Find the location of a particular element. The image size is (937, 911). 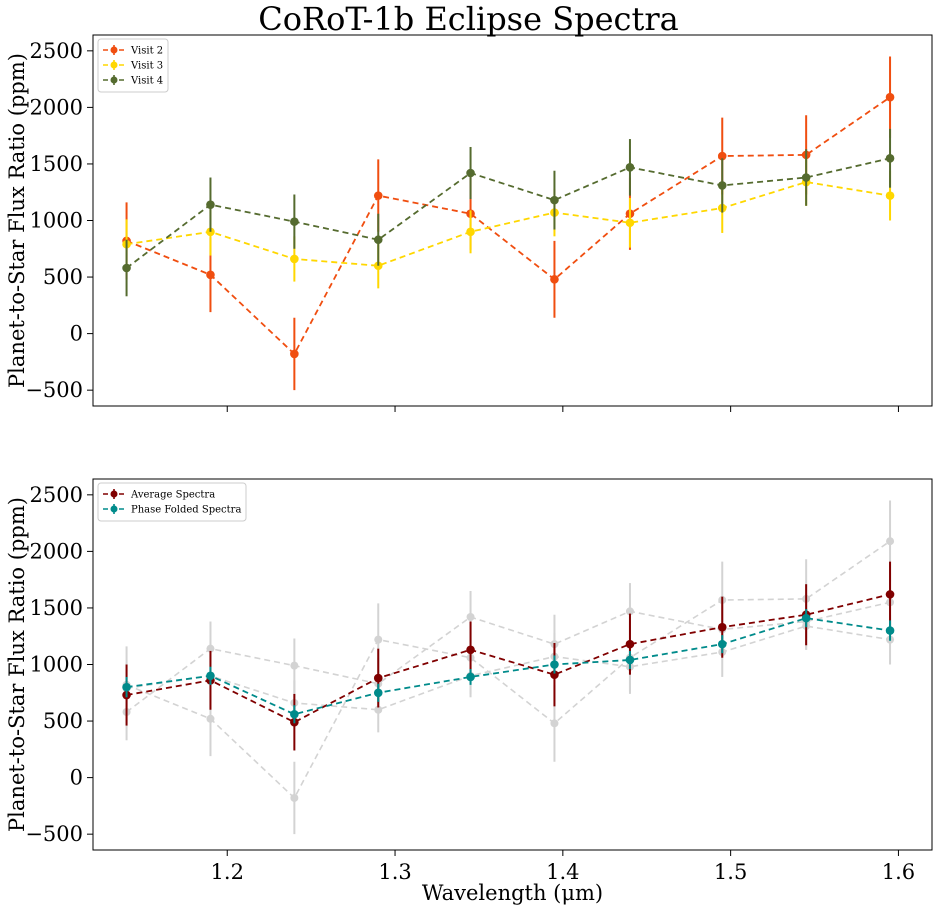

visit-3-line is located at coordinates (508, 224).